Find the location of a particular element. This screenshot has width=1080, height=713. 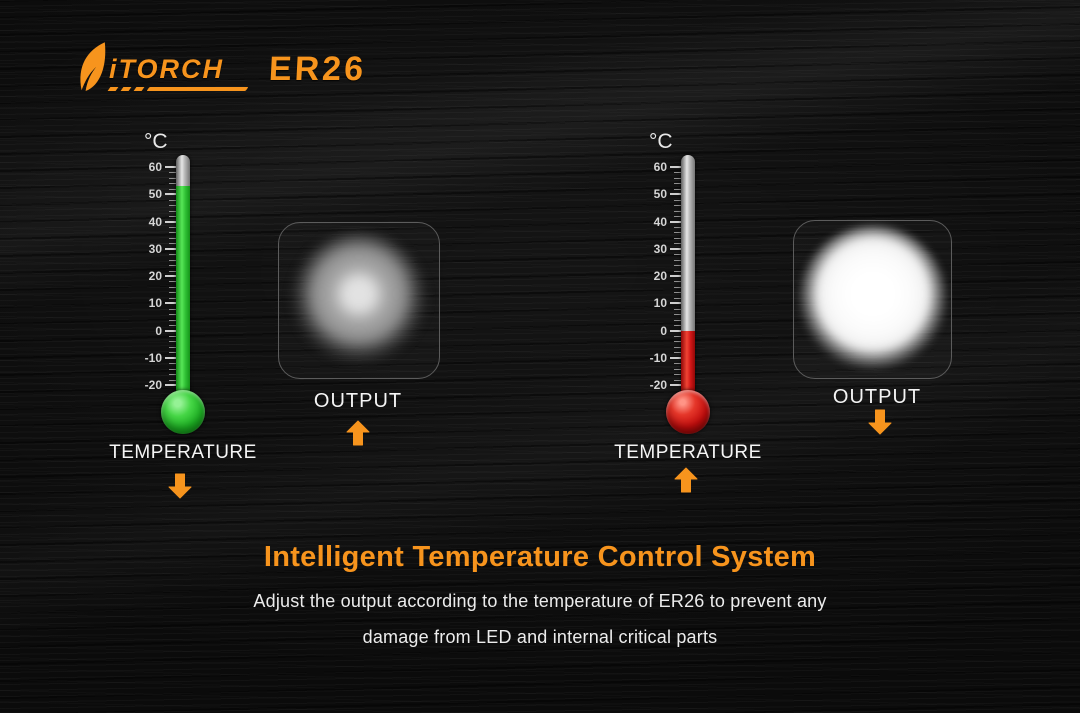

scale-tick-label: -10 is located at coordinates (153, 357).